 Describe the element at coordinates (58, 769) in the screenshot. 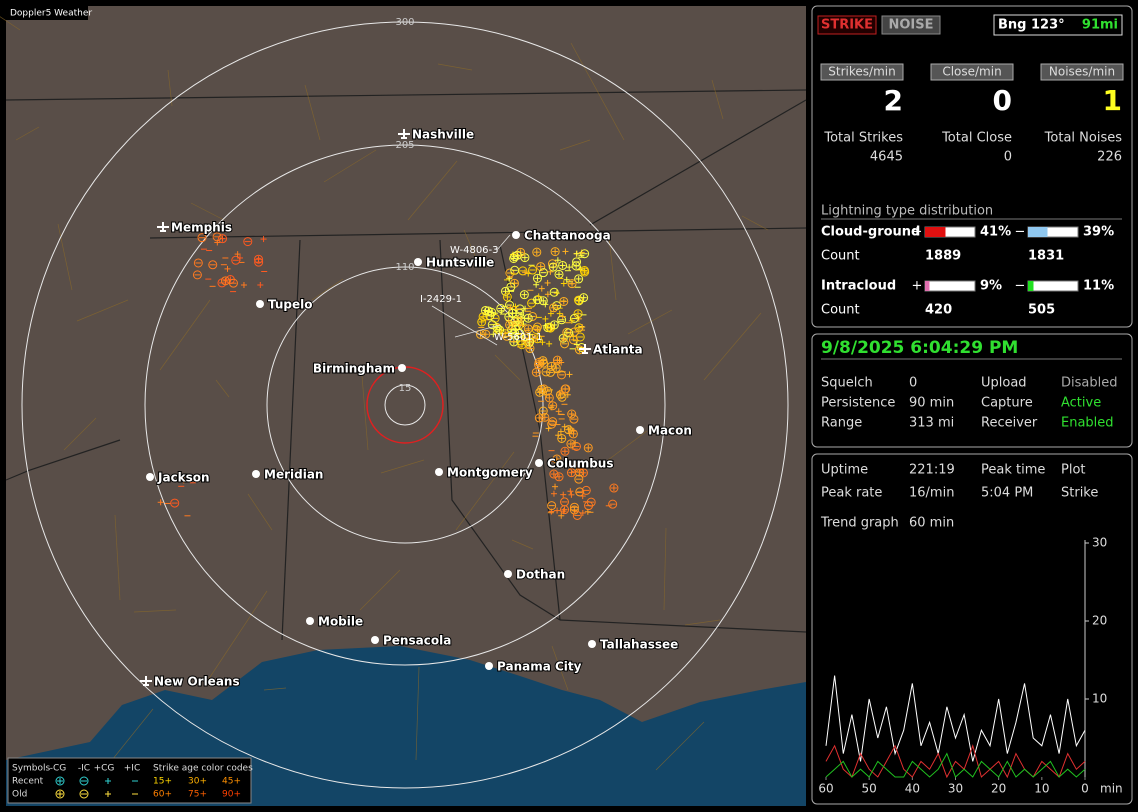

I see `legend-type: -CG` at that location.